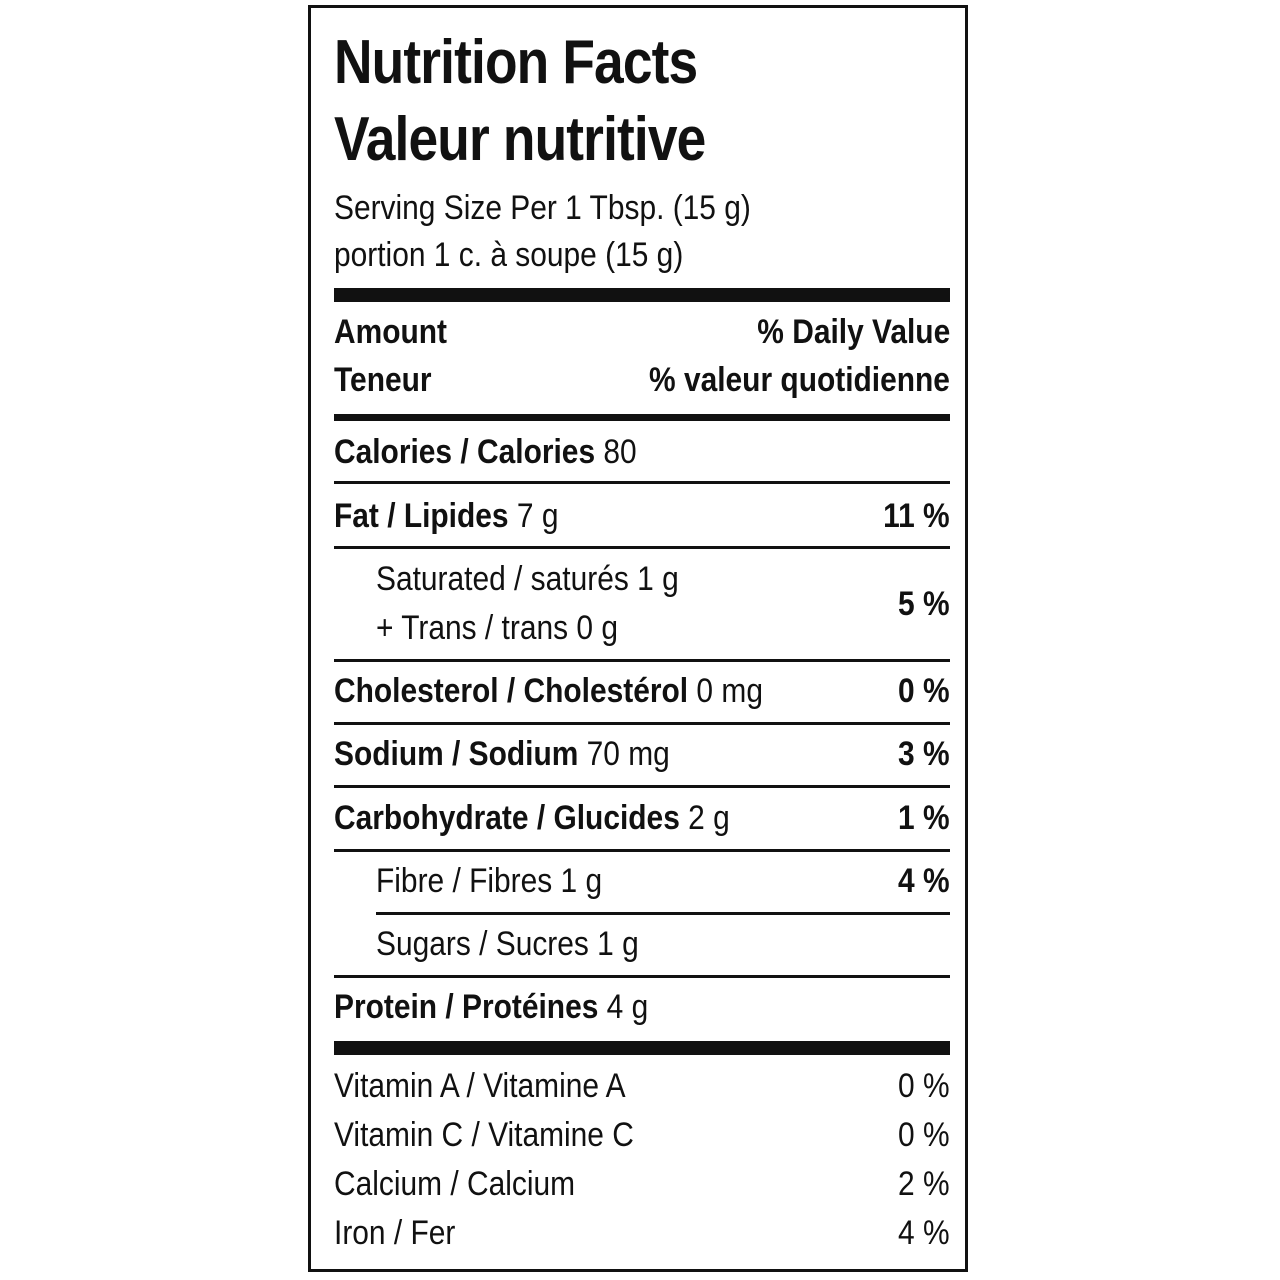 Image resolution: width=1280 pixels, height=1280 pixels. What do you see at coordinates (489, 880) in the screenshot?
I see `fibre-row: Fibre / Fibres 1 g` at bounding box center [489, 880].